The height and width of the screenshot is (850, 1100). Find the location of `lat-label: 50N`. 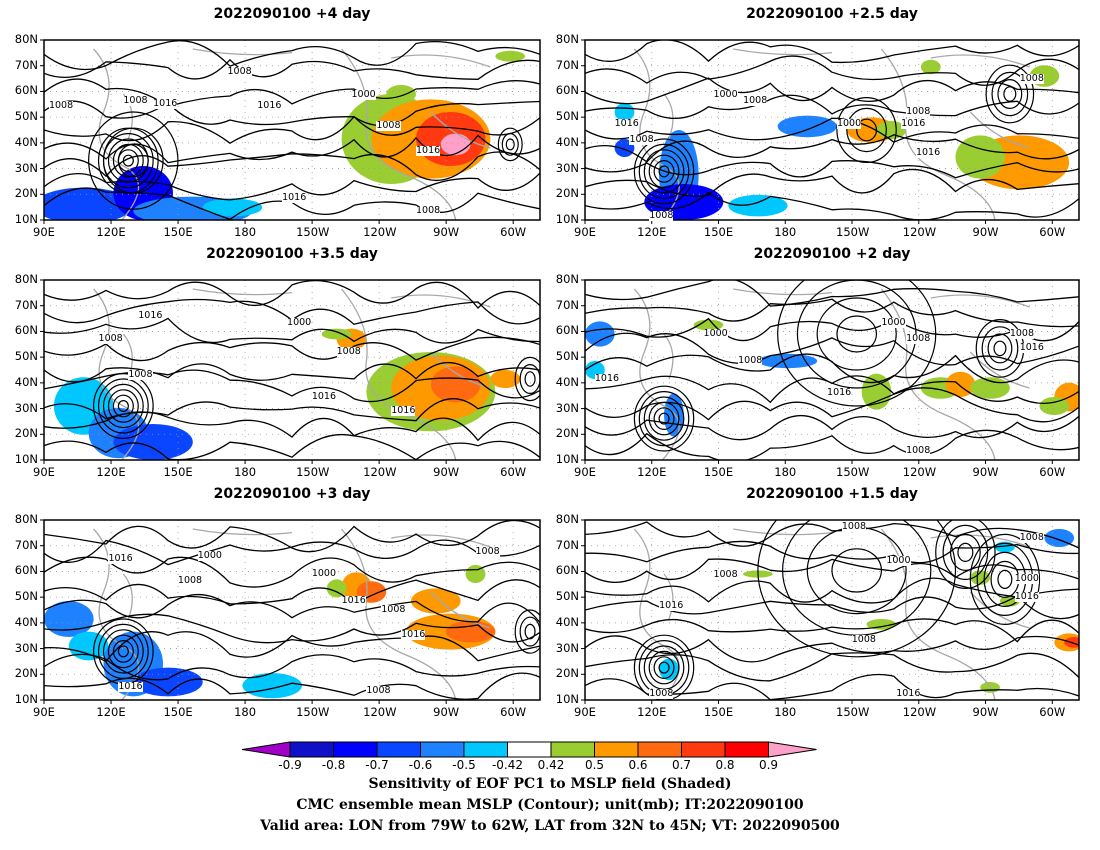

lat-label: 50N is located at coordinates (26, 116).